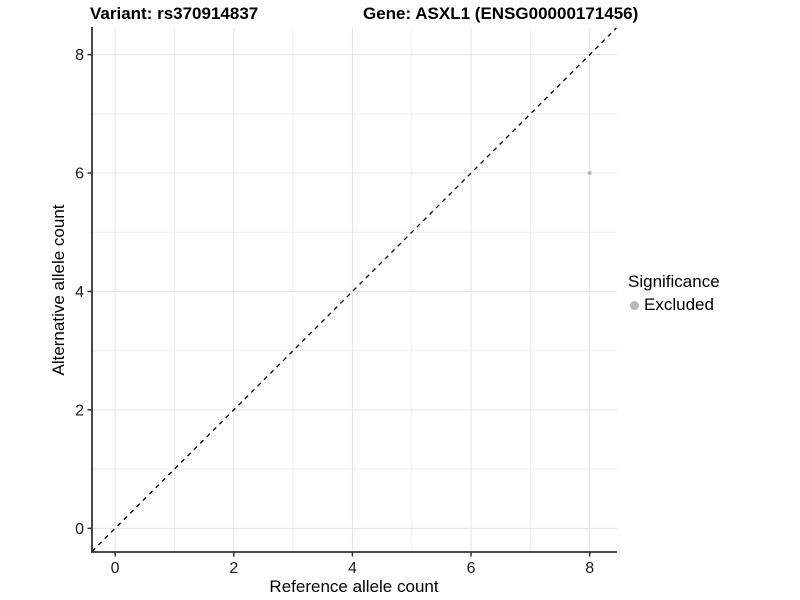  Describe the element at coordinates (674, 281) in the screenshot. I see `legend-title: Significance` at that location.